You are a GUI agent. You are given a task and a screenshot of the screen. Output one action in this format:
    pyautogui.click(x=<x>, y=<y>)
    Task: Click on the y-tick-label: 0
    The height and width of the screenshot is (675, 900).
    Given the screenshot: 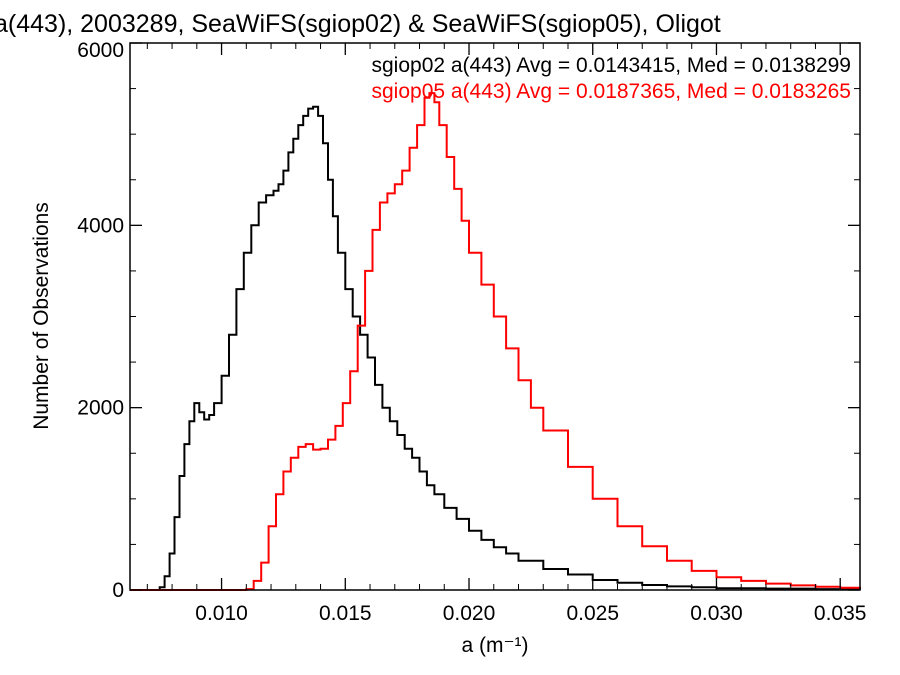 What is the action you would take?
    pyautogui.click(x=118, y=590)
    